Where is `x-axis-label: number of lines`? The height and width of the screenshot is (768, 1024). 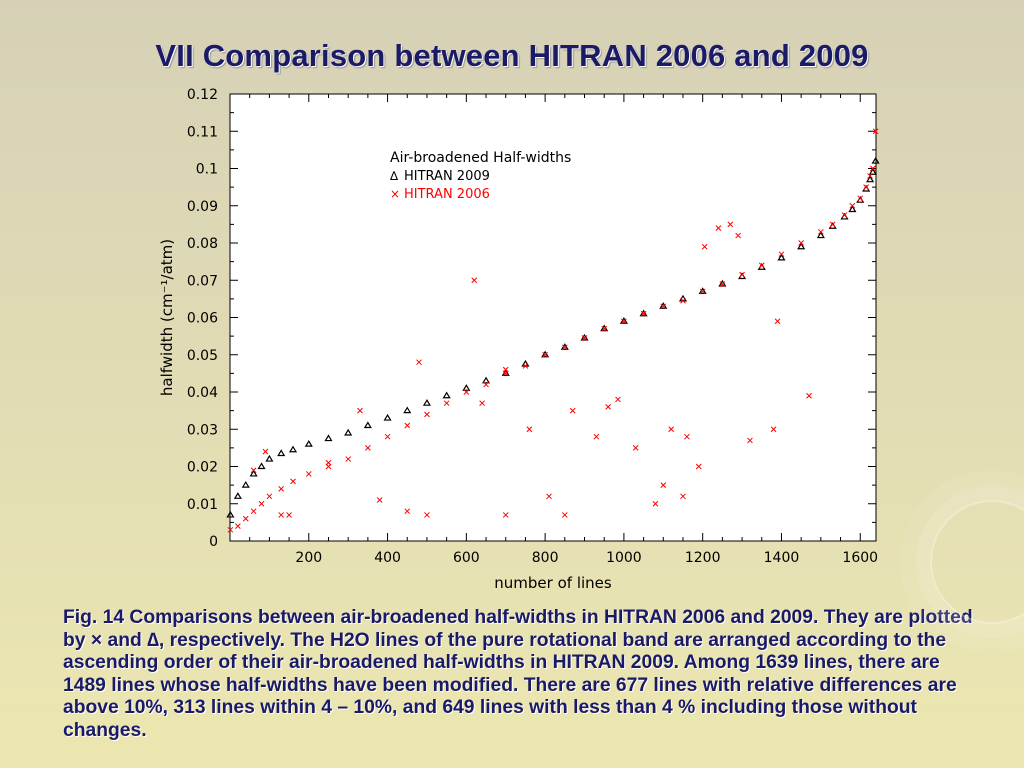 x-axis-label: number of lines is located at coordinates (553, 583).